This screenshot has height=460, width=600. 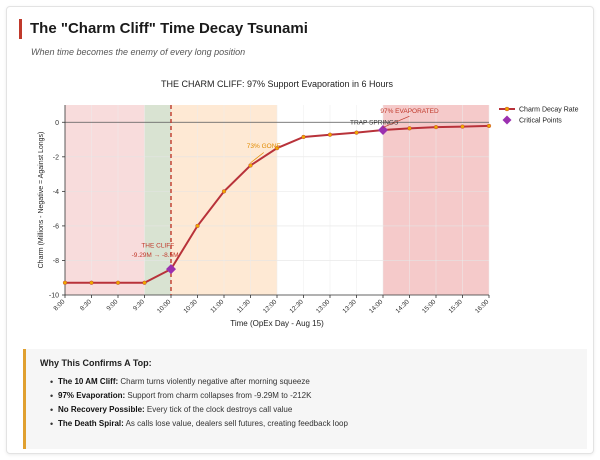 What do you see at coordinates (86, 305) in the screenshot?
I see `x-tick-label: 8:30` at bounding box center [86, 305].